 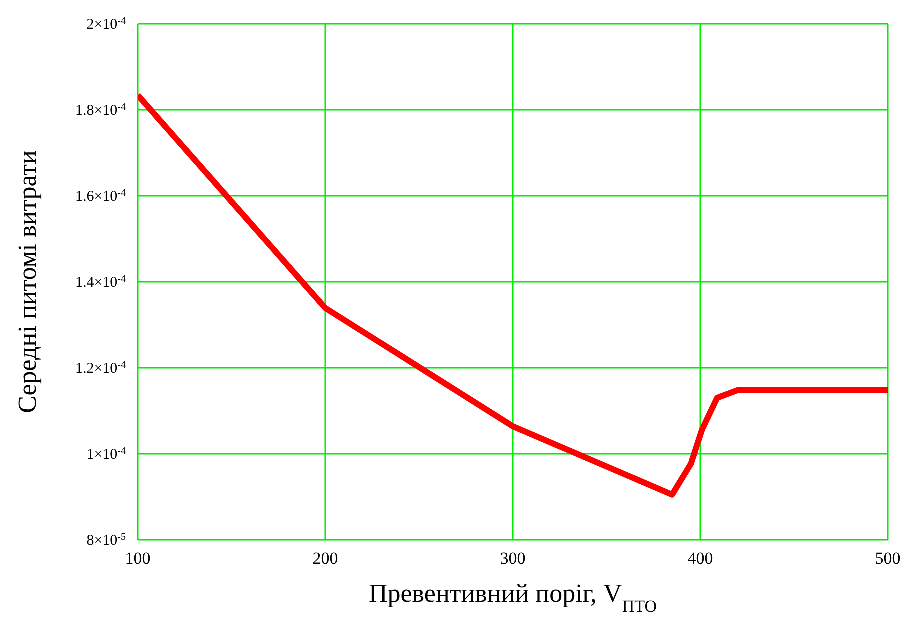 What do you see at coordinates (106, 24) in the screenshot?
I see `y-tick-label: 2×10$^{-4}$` at bounding box center [106, 24].